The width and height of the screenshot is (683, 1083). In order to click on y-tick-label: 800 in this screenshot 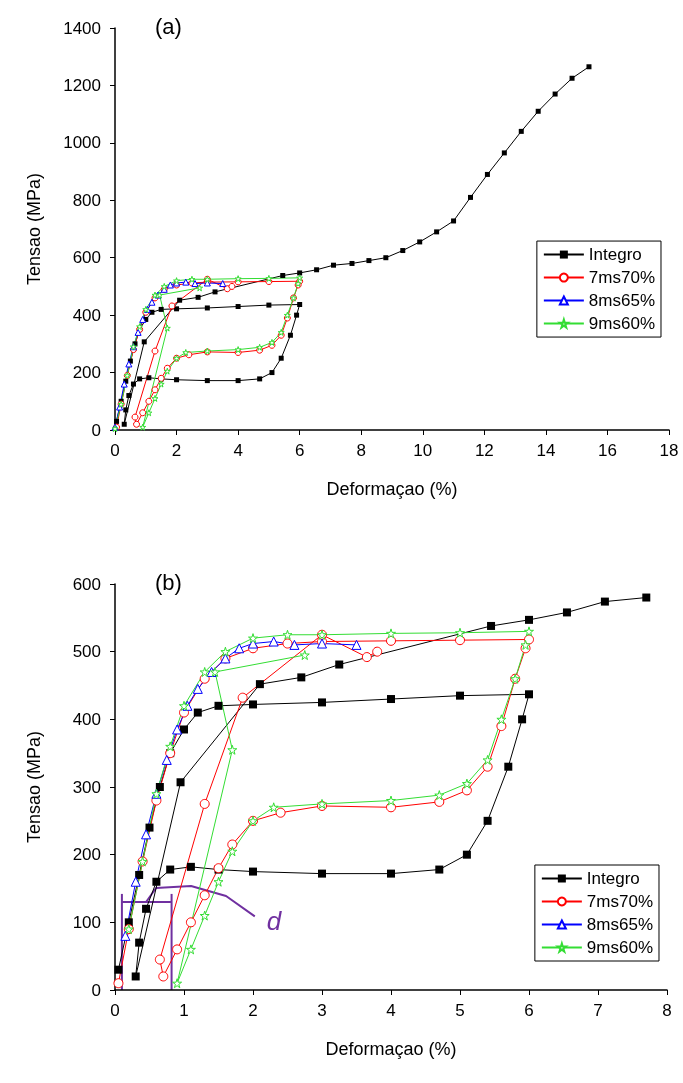, I will do `click(86, 200)`.